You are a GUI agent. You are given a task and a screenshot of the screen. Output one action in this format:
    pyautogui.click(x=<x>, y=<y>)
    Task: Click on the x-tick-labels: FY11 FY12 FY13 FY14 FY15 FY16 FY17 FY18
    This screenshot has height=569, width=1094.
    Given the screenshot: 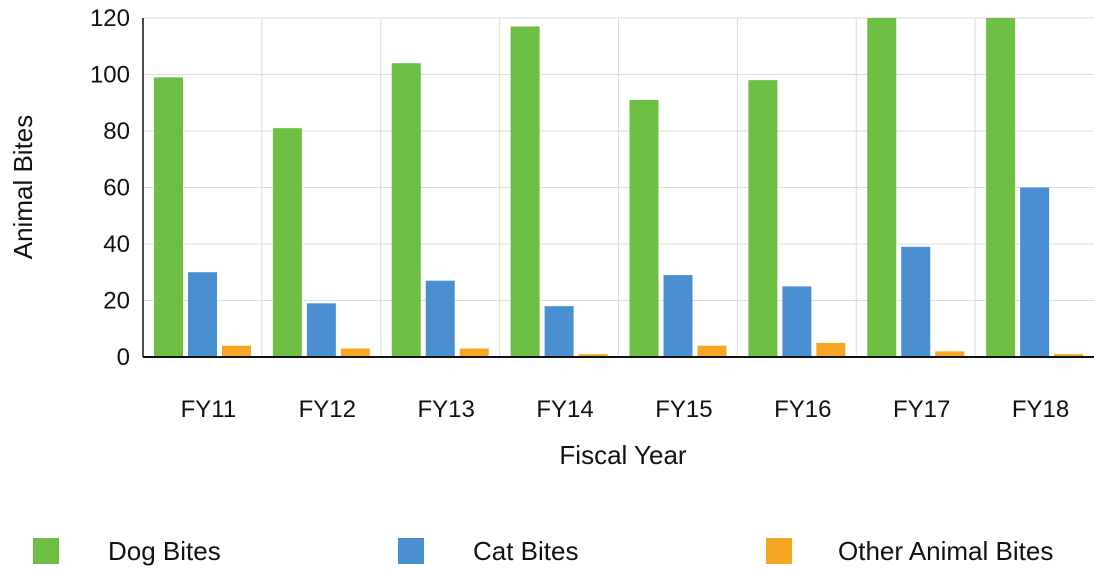 What is the action you would take?
    pyautogui.click(x=625, y=409)
    